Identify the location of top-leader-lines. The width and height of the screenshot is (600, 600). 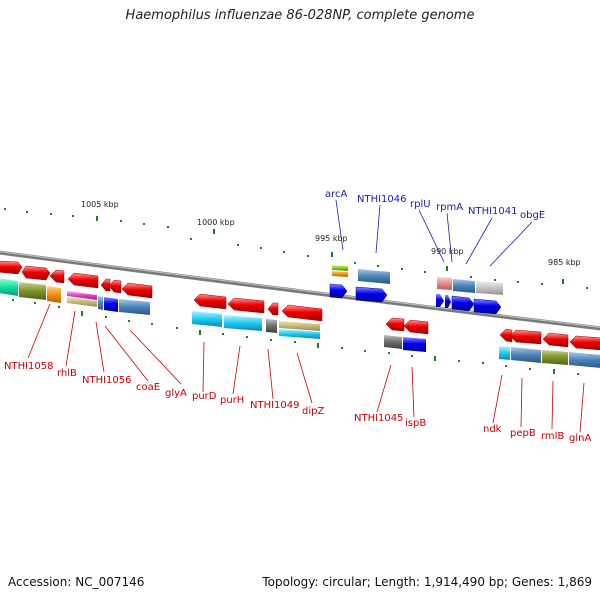
(434, 233).